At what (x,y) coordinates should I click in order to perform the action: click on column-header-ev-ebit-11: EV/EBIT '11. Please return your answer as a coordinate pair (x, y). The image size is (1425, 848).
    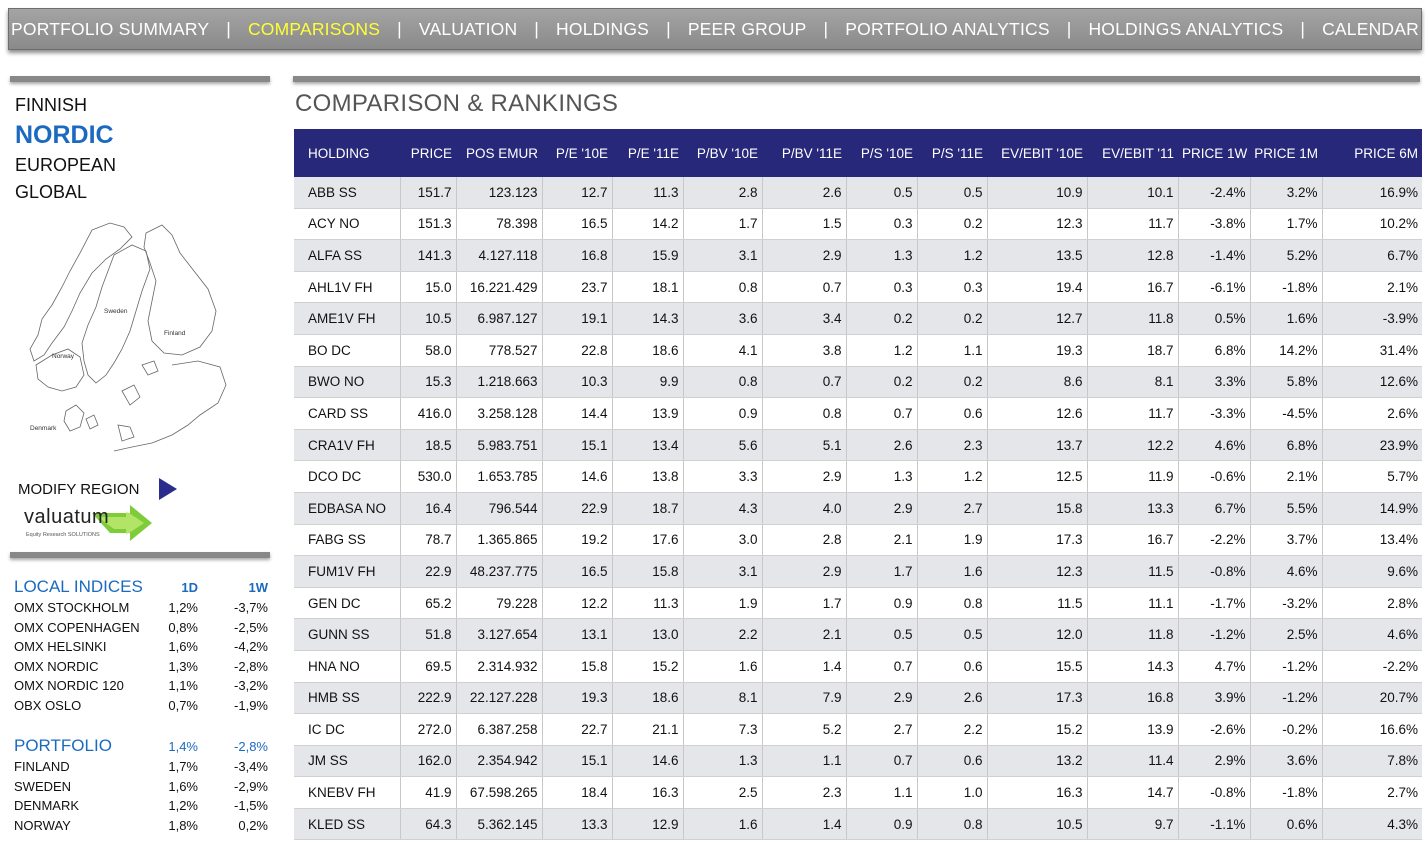
    Looking at the image, I should click on (1132, 153).